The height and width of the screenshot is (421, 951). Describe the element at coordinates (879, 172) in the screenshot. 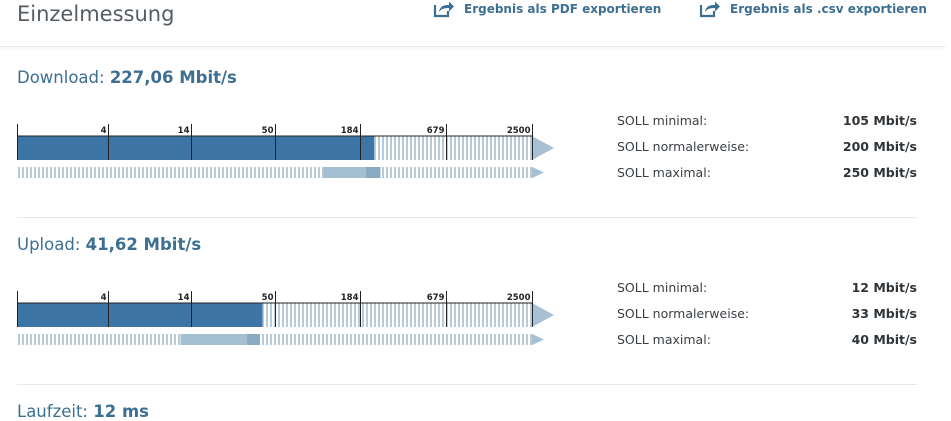

I see `soll-value: 250 Mbit/s` at that location.